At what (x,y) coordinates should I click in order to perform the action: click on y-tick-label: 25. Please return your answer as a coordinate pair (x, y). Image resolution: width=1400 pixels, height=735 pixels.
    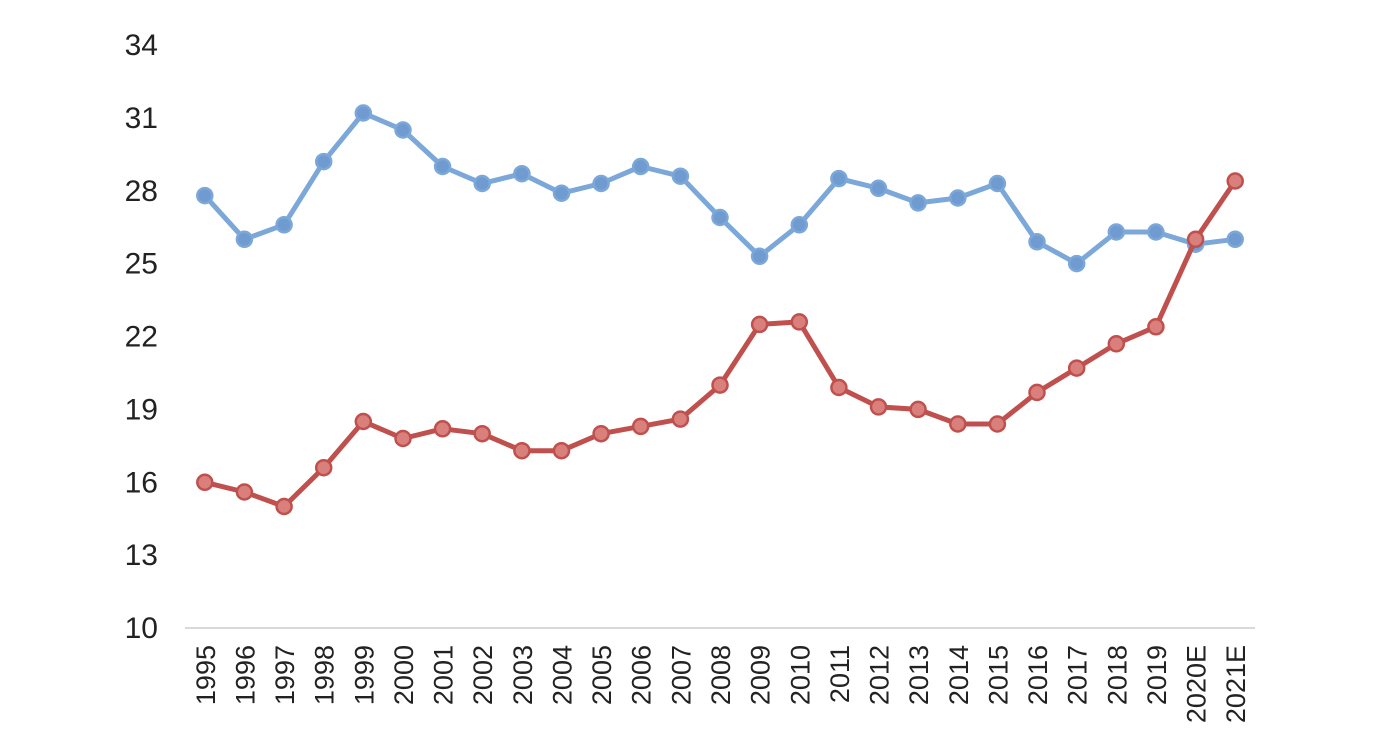
    Looking at the image, I should click on (141, 264).